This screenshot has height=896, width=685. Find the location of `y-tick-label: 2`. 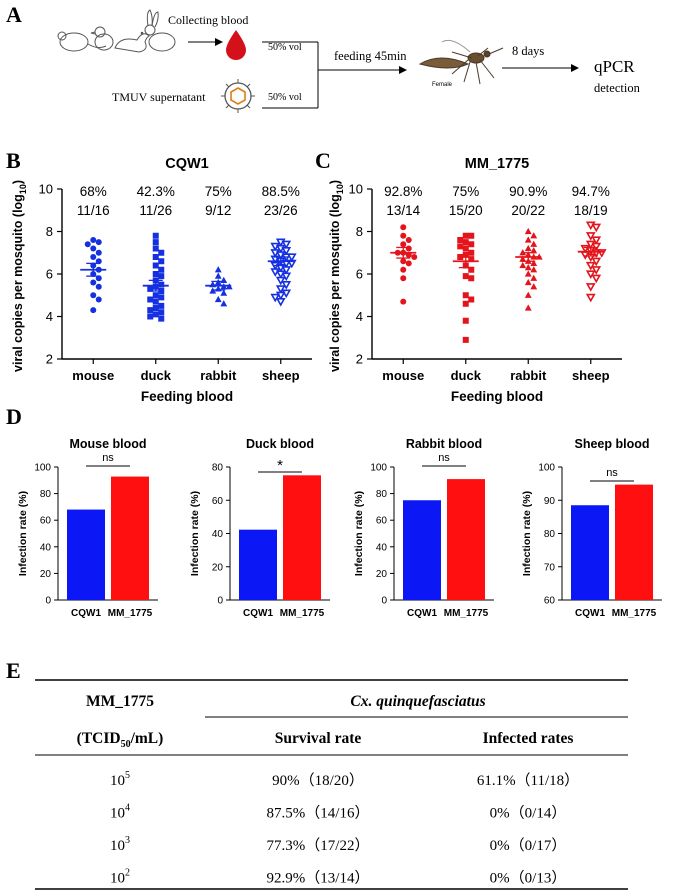

y-tick-label: 2 is located at coordinates (359, 359).